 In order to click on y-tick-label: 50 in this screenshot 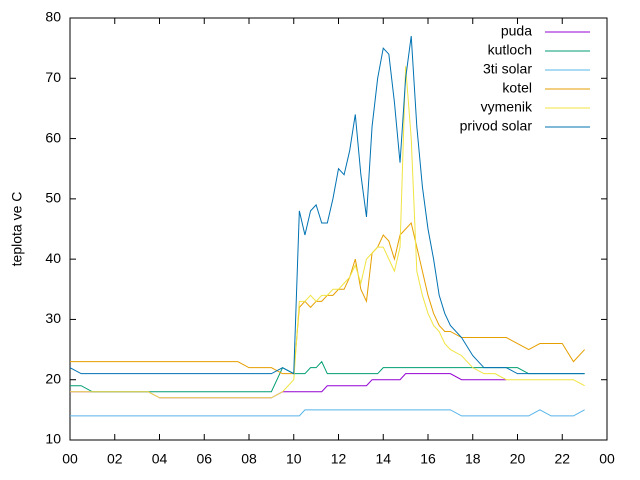, I will do `click(53, 198)`.